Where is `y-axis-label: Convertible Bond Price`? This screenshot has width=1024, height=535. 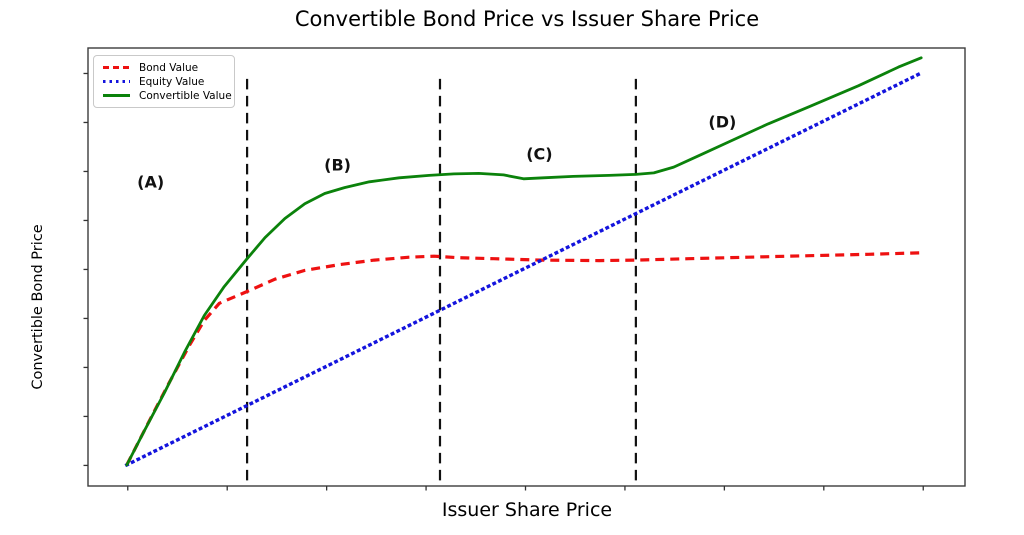
y-axis-label: Convertible Bond Price is located at coordinates (38, 307).